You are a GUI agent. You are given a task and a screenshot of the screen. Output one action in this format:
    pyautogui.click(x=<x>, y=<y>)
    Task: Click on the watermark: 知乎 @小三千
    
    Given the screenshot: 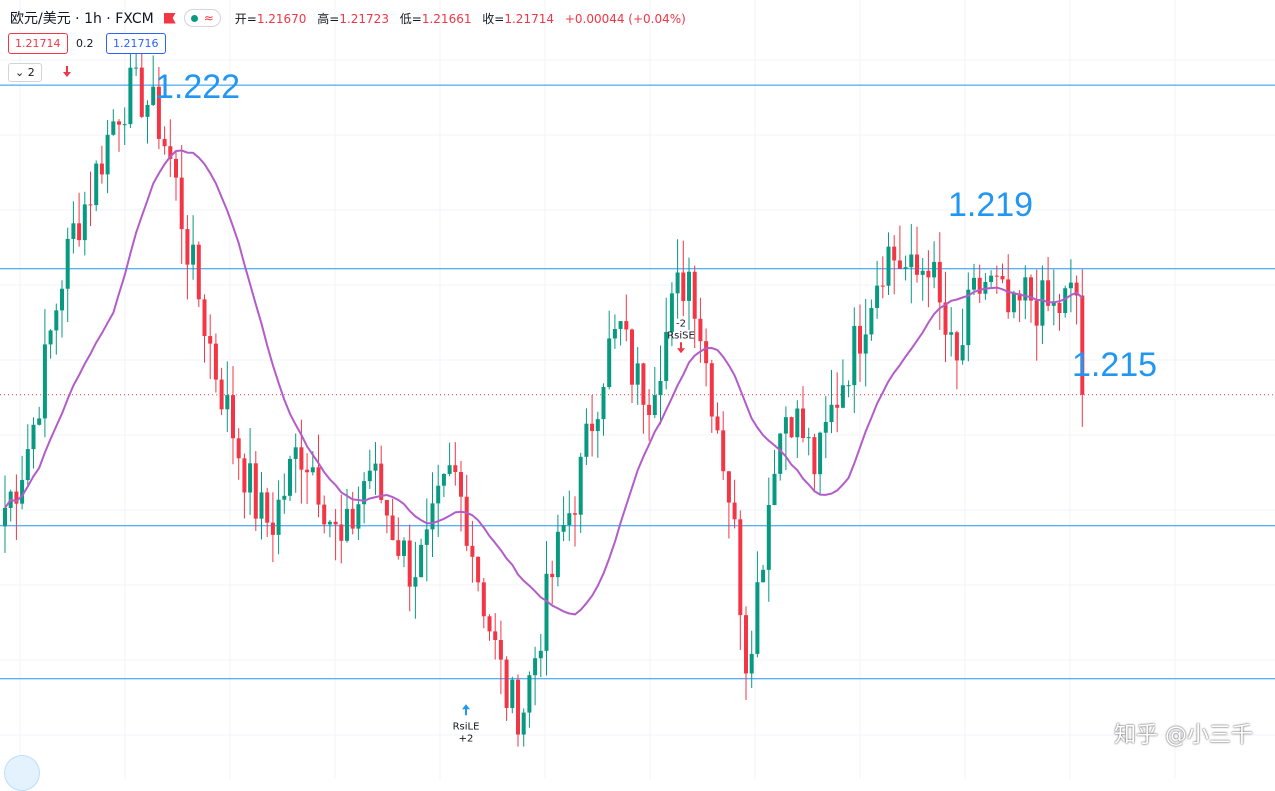 What is the action you would take?
    pyautogui.click(x=1183, y=735)
    